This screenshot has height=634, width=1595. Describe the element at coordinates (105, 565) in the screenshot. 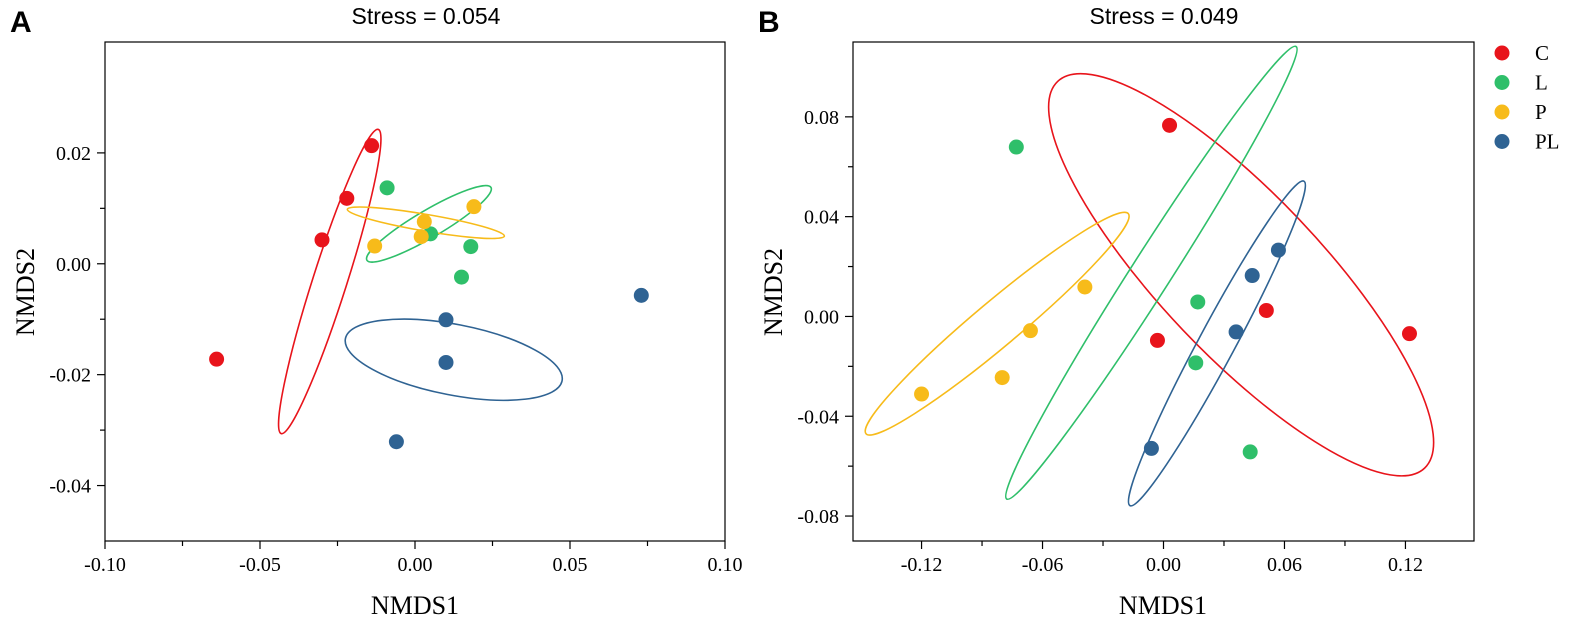

I see `panel-a-x-tick-label: -0.10` at that location.